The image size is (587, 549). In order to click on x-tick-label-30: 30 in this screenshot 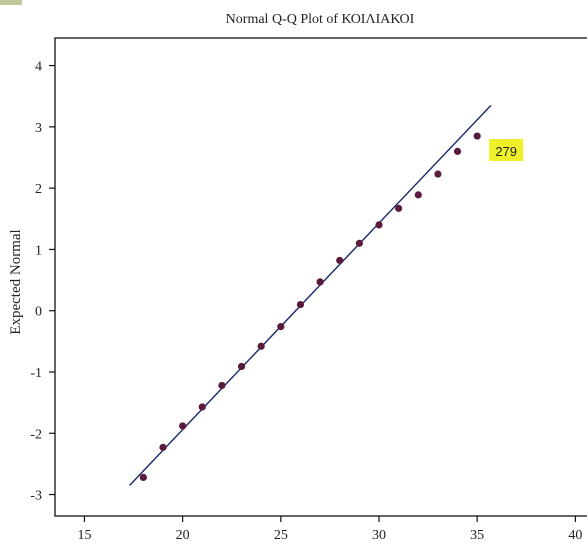, I will do `click(379, 535)`.